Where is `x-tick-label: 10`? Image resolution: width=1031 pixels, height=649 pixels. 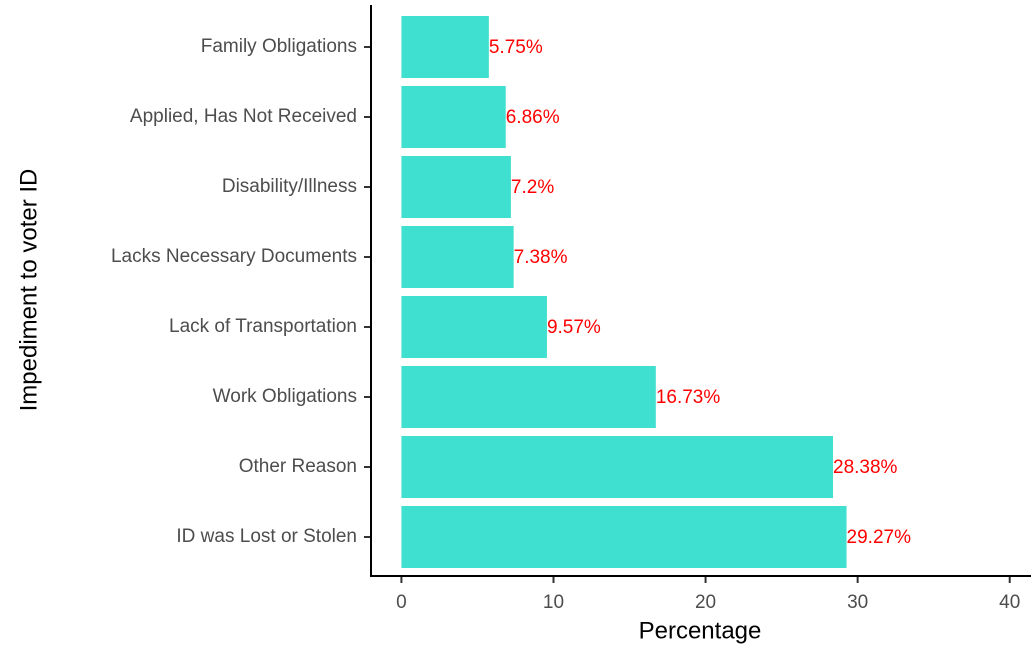 x-tick-label: 10 is located at coordinates (553, 602).